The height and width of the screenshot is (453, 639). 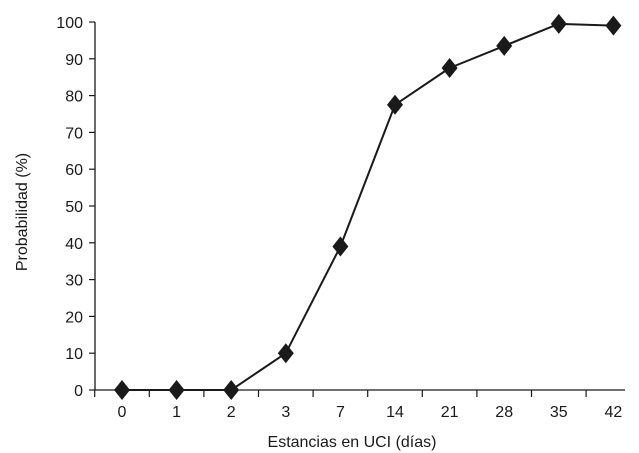 What do you see at coordinates (285, 412) in the screenshot?
I see `x-tick-label: 3` at bounding box center [285, 412].